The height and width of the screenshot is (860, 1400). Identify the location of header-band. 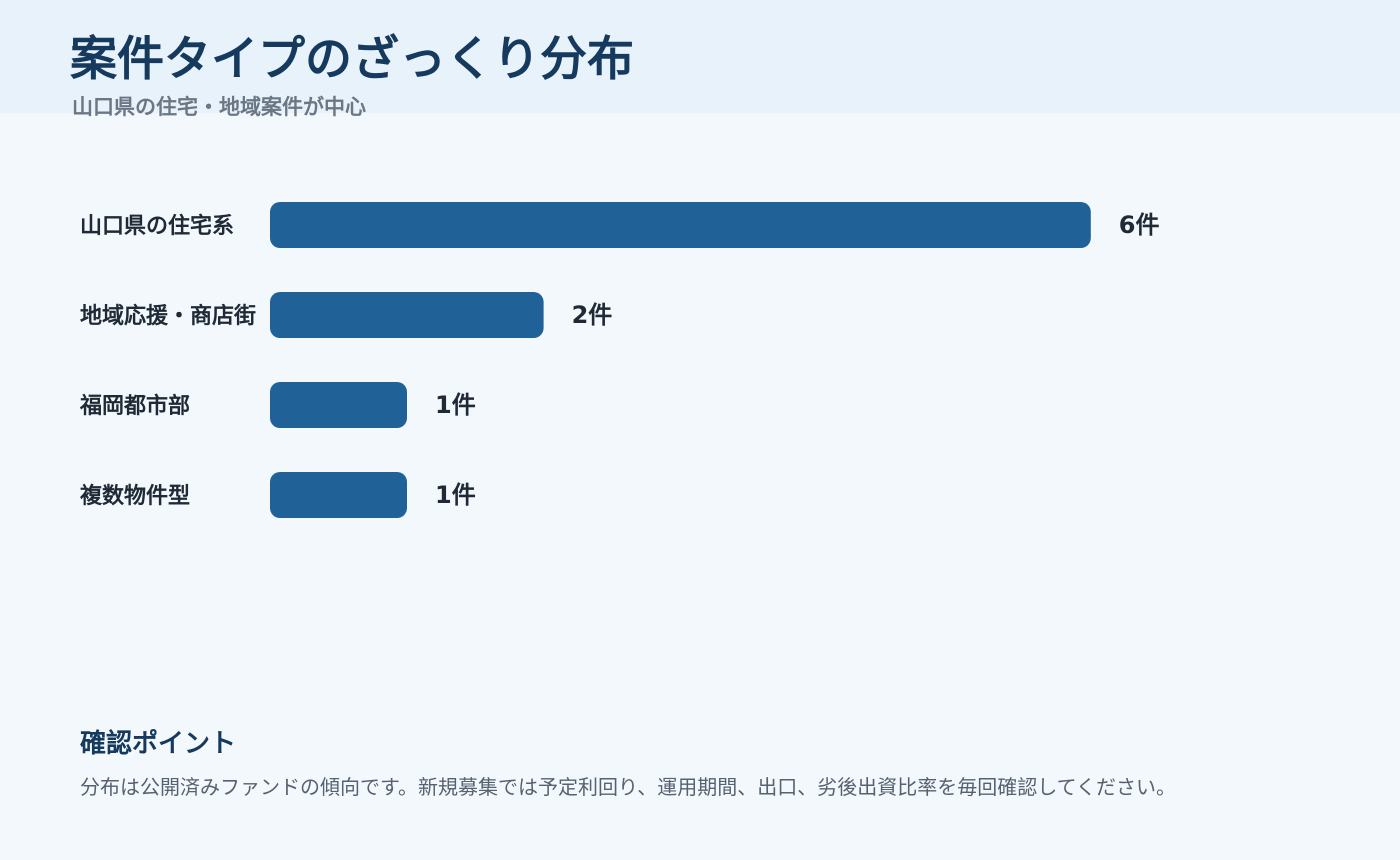
(700, 56).